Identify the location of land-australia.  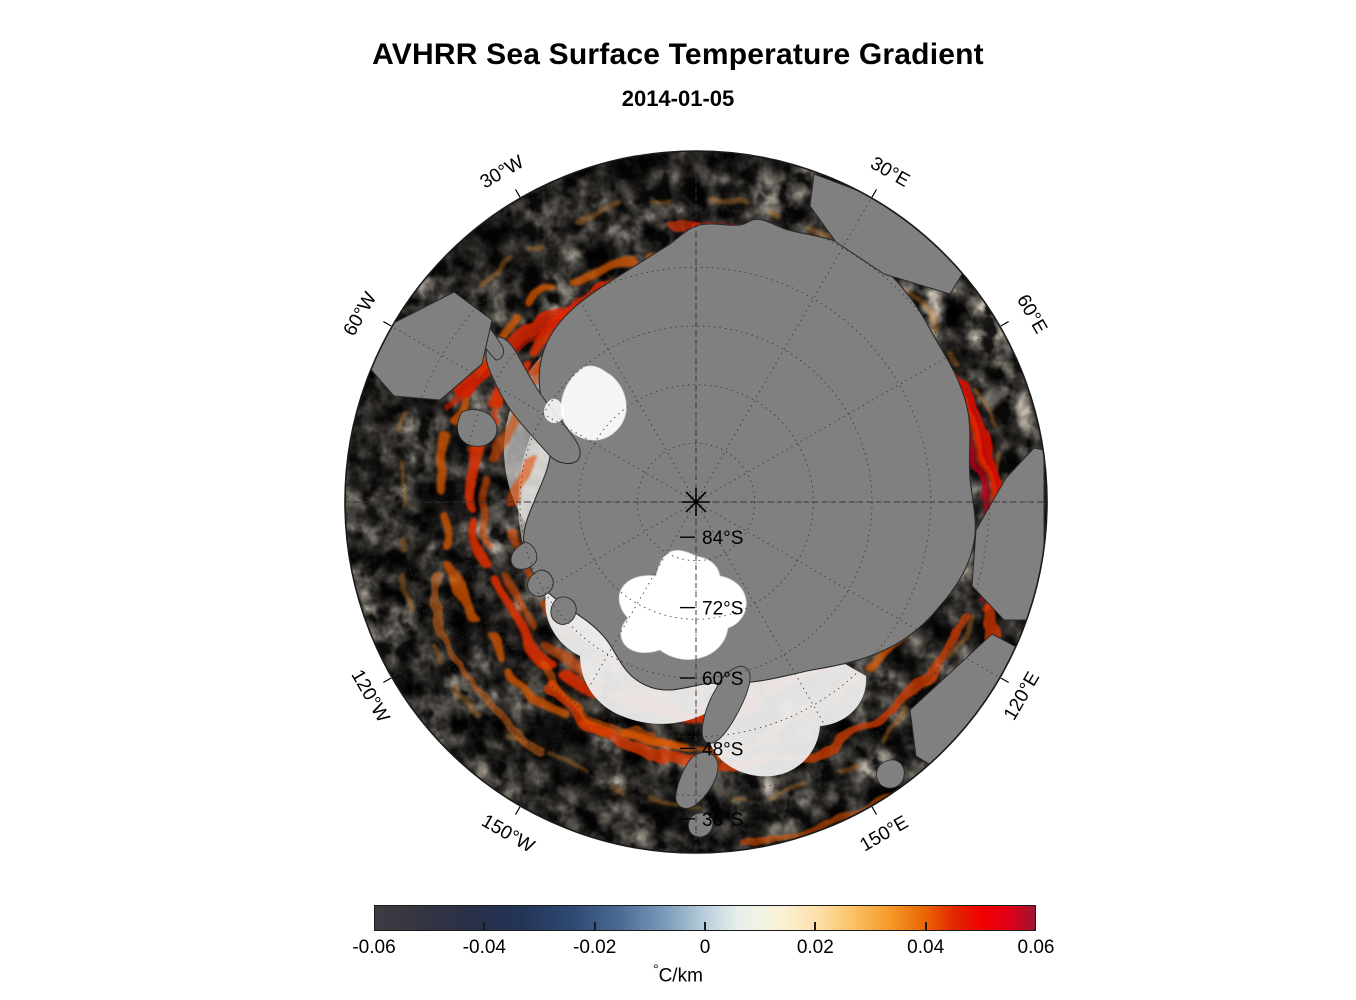
(1008, 534).